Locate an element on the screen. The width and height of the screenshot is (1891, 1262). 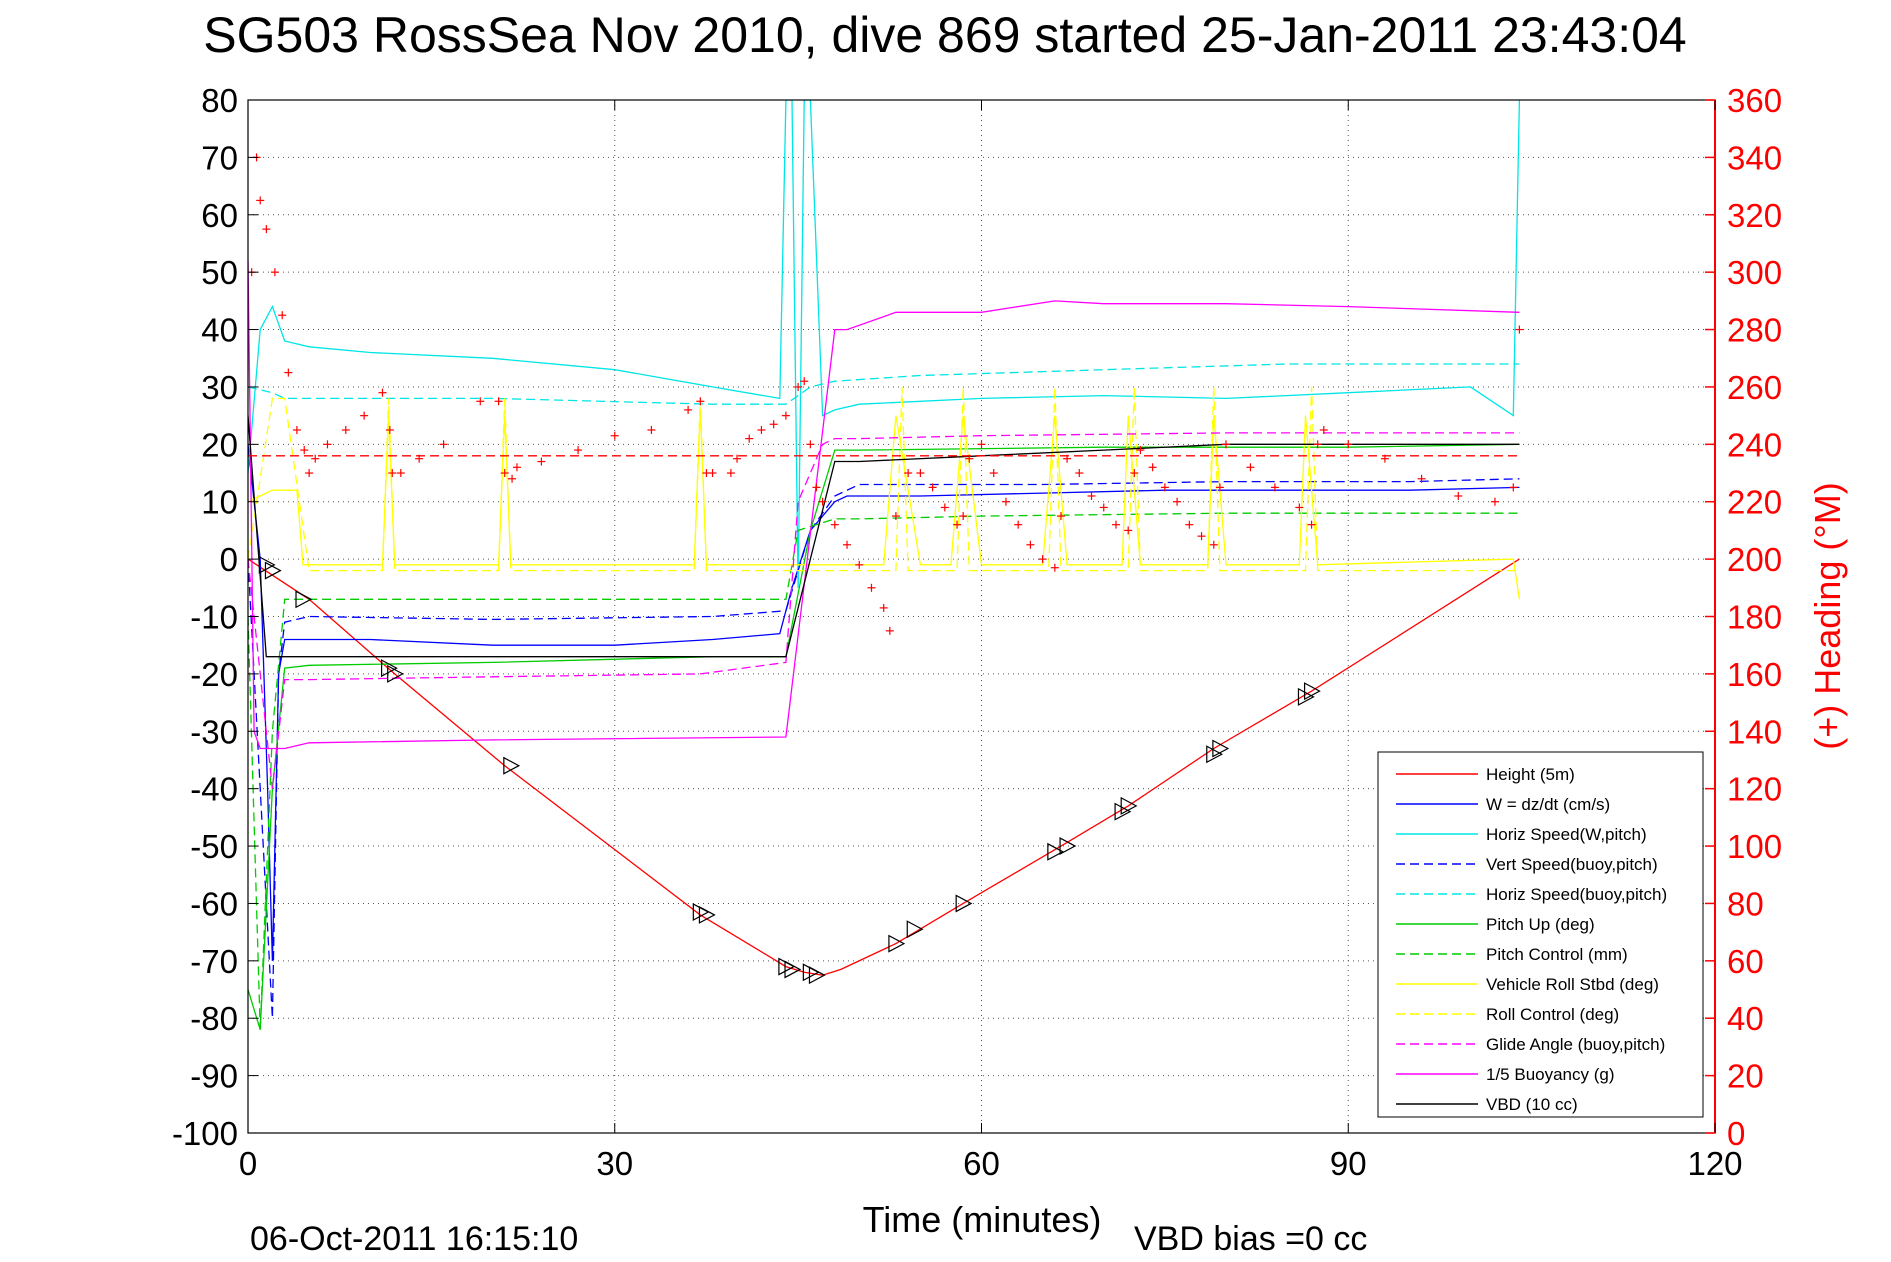
y-tick-label: 50 is located at coordinates (219, 272).